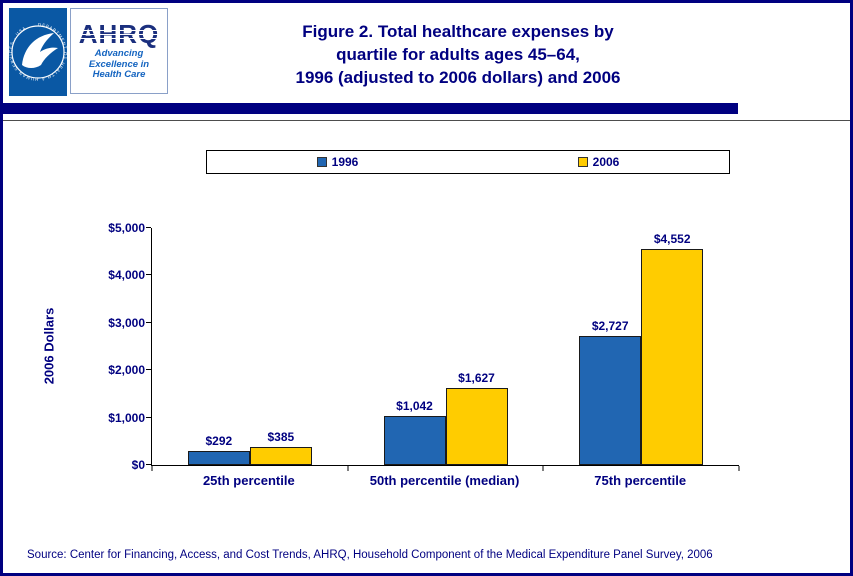 The width and height of the screenshot is (853, 576). What do you see at coordinates (426, 120) in the screenshot?
I see `header-divider-line` at bounding box center [426, 120].